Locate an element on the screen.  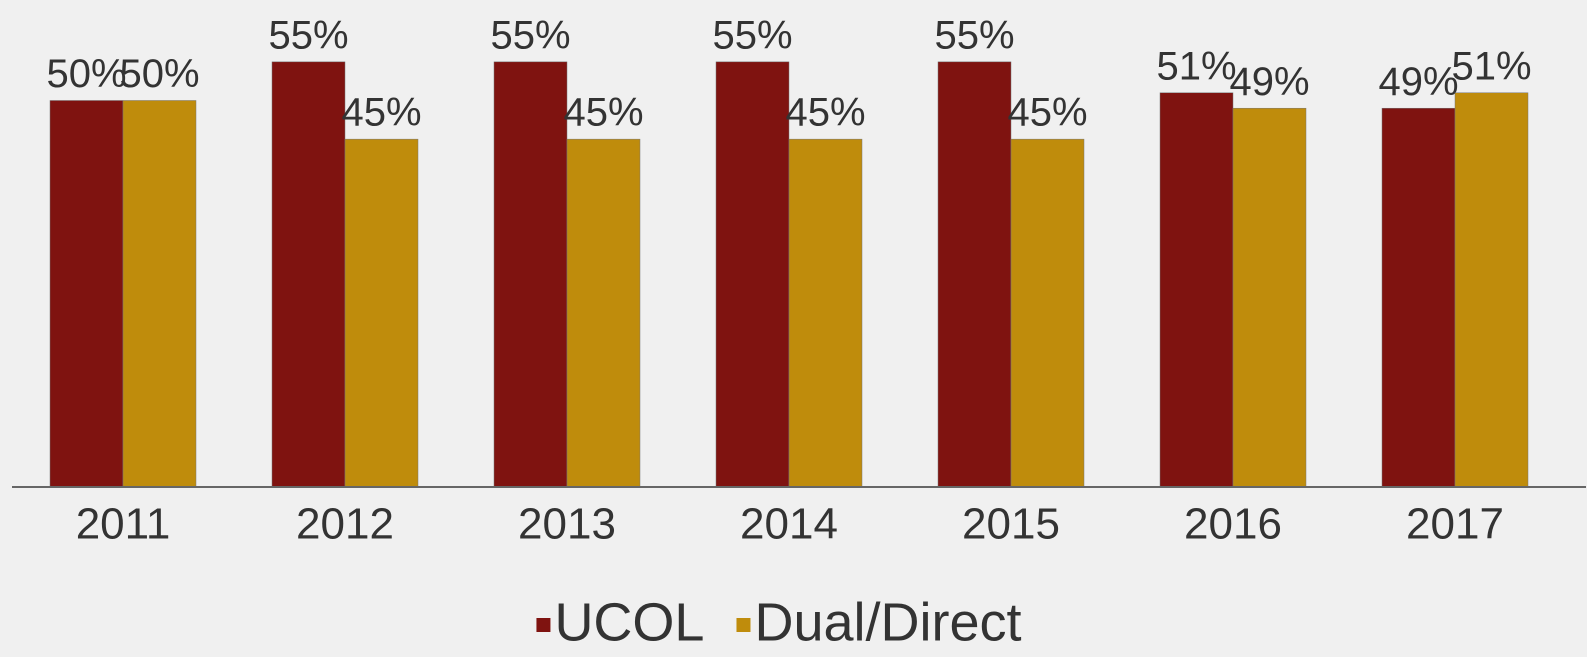
x-tick-label: 2017 is located at coordinates (1455, 524).